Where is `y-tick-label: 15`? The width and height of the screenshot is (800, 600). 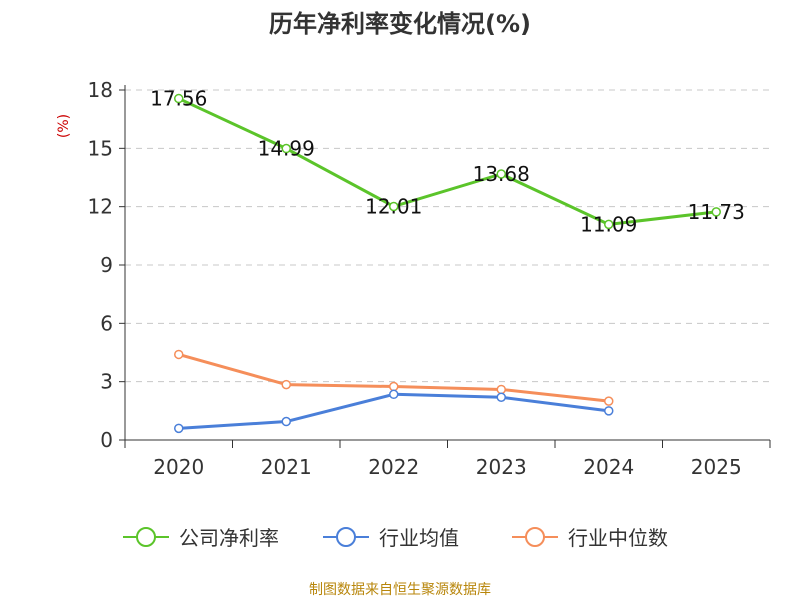
y-tick-label: 15 is located at coordinates (100, 148).